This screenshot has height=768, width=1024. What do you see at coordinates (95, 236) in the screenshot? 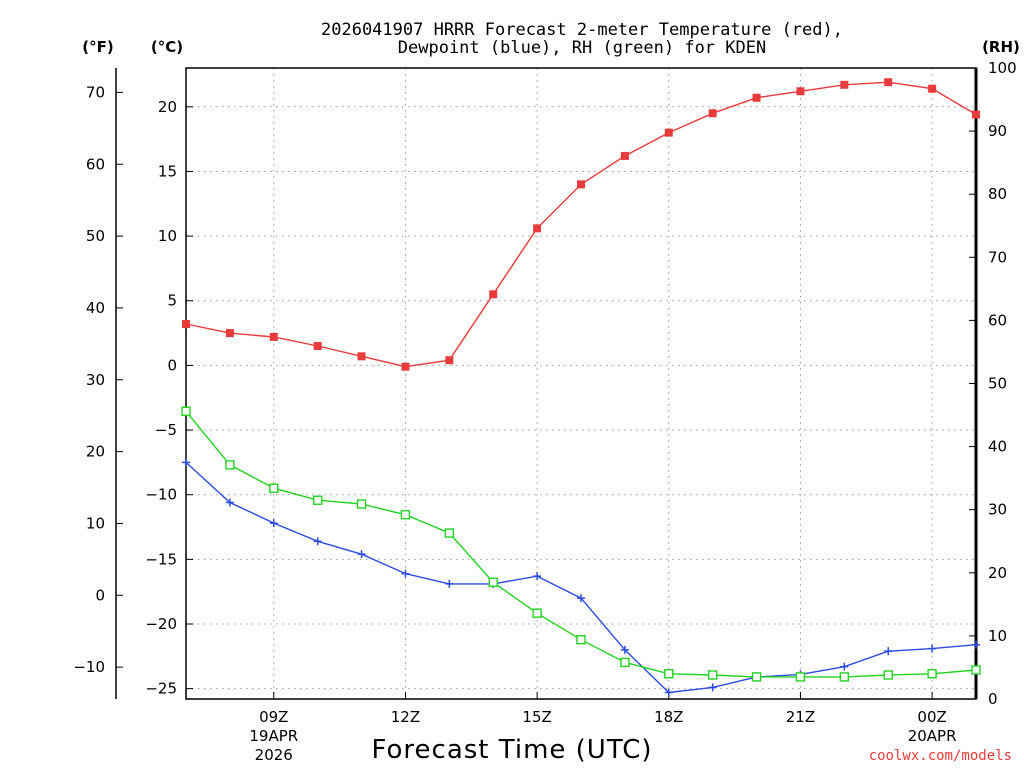
I see `fahrenheit-tick-label: 50` at bounding box center [95, 236].